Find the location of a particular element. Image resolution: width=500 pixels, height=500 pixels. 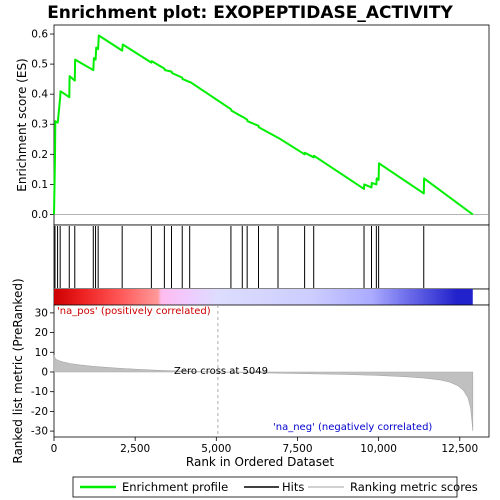

metric-y-axis-label: Ranked list metric (PreRanked) is located at coordinates (18, 370).